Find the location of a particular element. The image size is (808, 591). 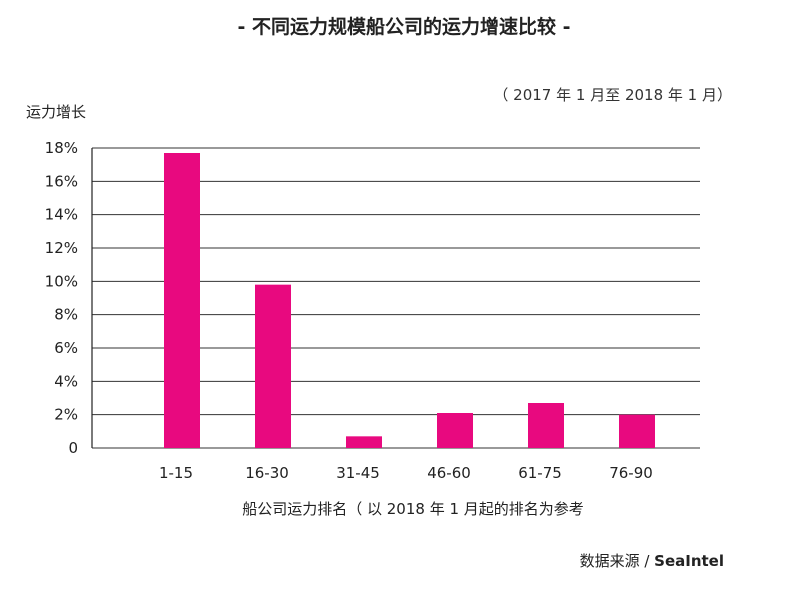

x-tick-label: 31-45 is located at coordinates (358, 473).